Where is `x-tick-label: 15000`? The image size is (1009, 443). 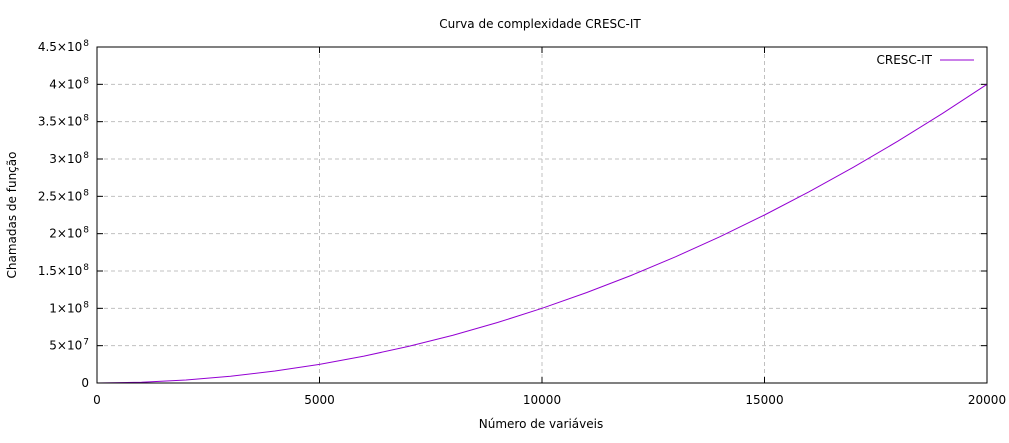 x-tick-label: 15000 is located at coordinates (764, 400).